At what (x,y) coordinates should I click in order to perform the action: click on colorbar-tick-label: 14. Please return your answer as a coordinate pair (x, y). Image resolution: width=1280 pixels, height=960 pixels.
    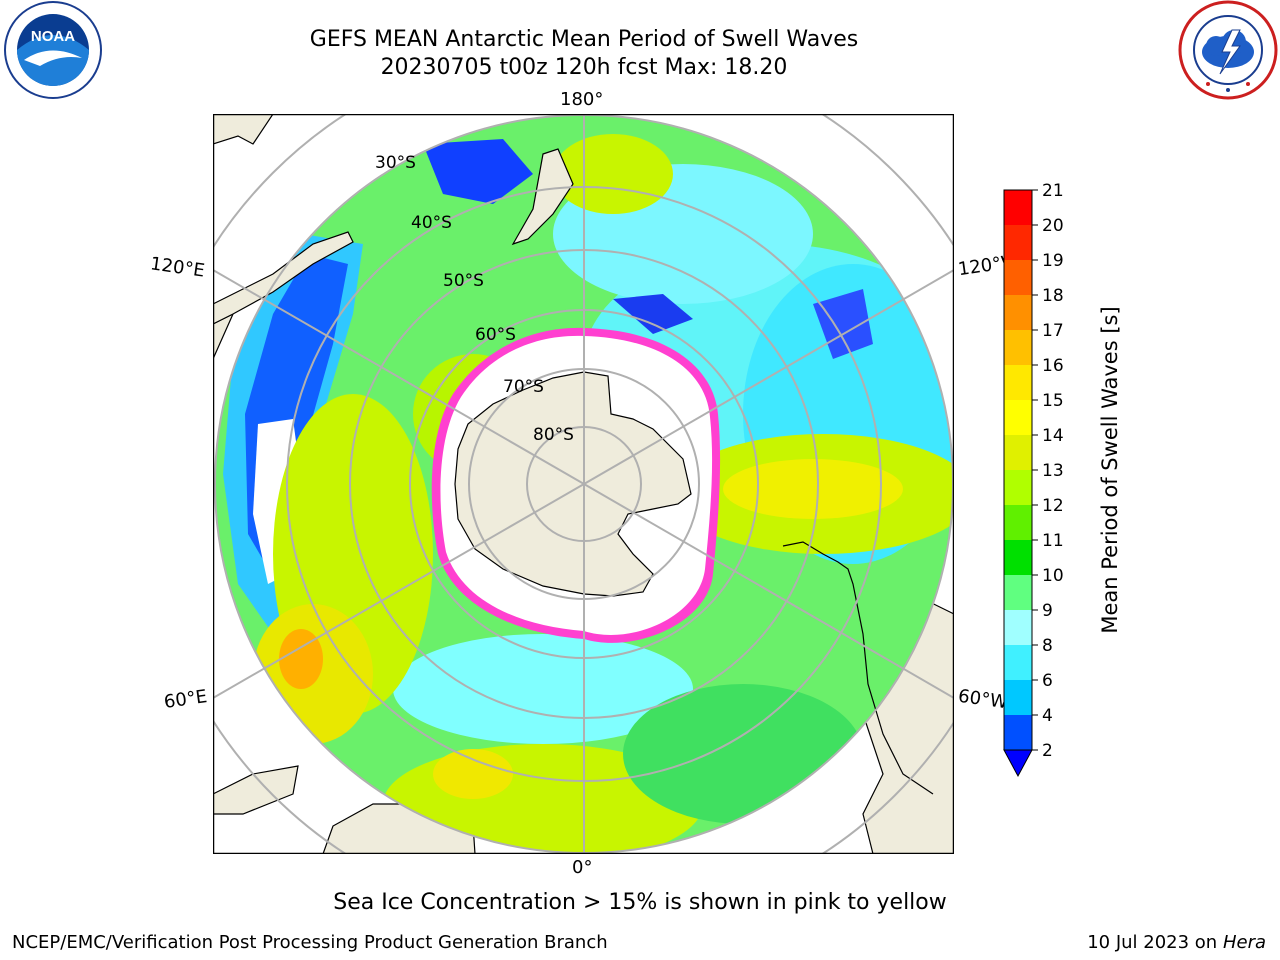
    Looking at the image, I should click on (1053, 436).